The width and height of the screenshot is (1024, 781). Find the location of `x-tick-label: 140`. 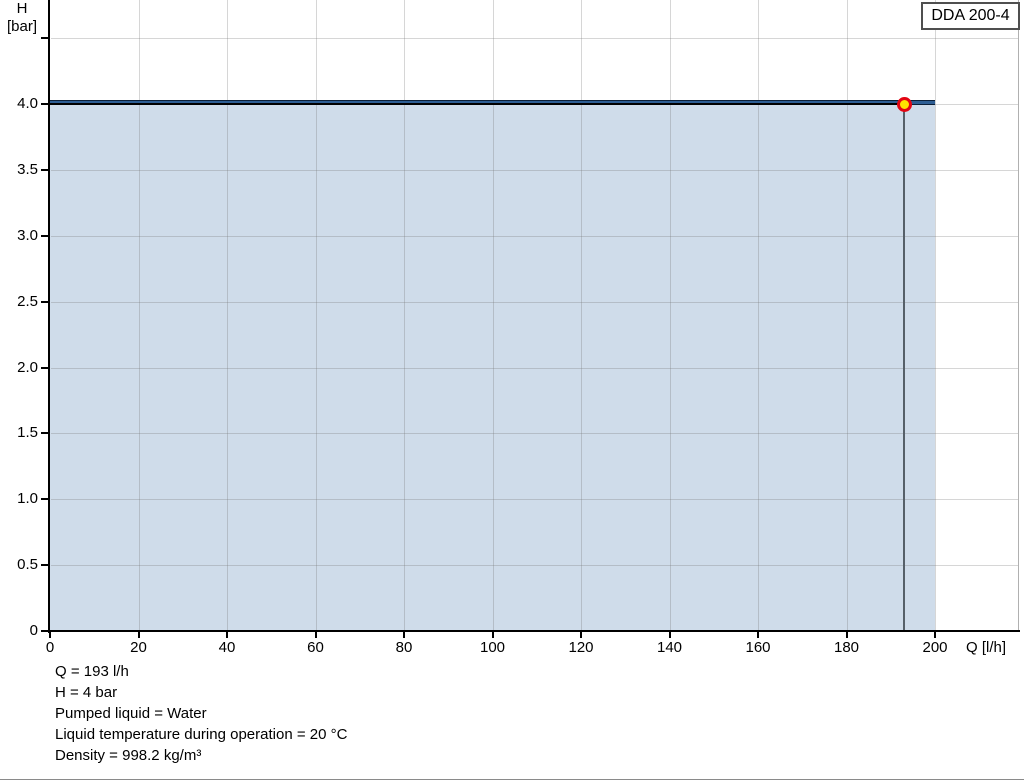

x-tick-label: 140 is located at coordinates (669, 647).